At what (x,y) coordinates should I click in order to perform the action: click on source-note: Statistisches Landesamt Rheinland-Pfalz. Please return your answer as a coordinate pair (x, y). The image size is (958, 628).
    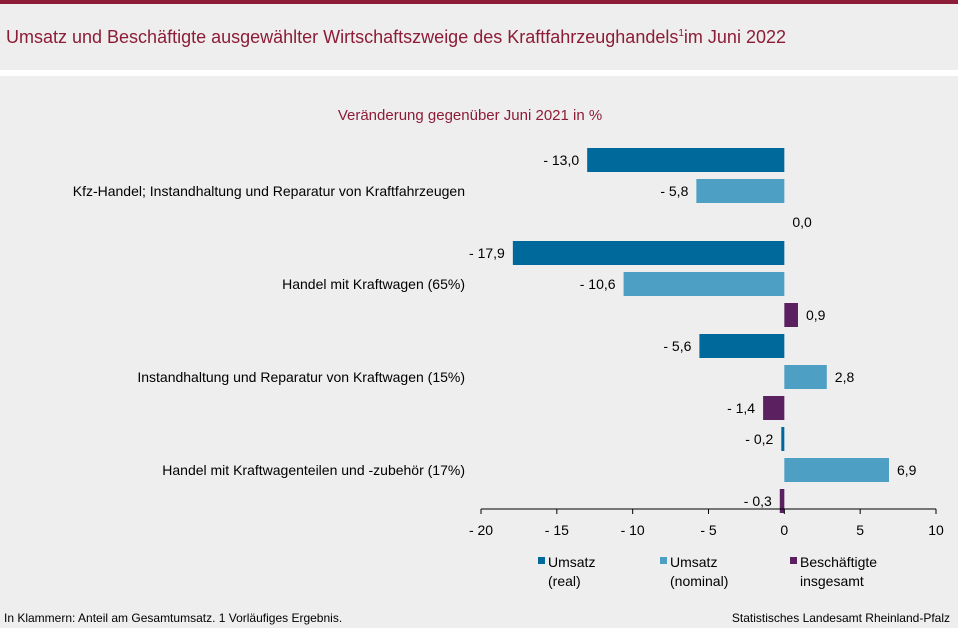
    Looking at the image, I should click on (840, 618).